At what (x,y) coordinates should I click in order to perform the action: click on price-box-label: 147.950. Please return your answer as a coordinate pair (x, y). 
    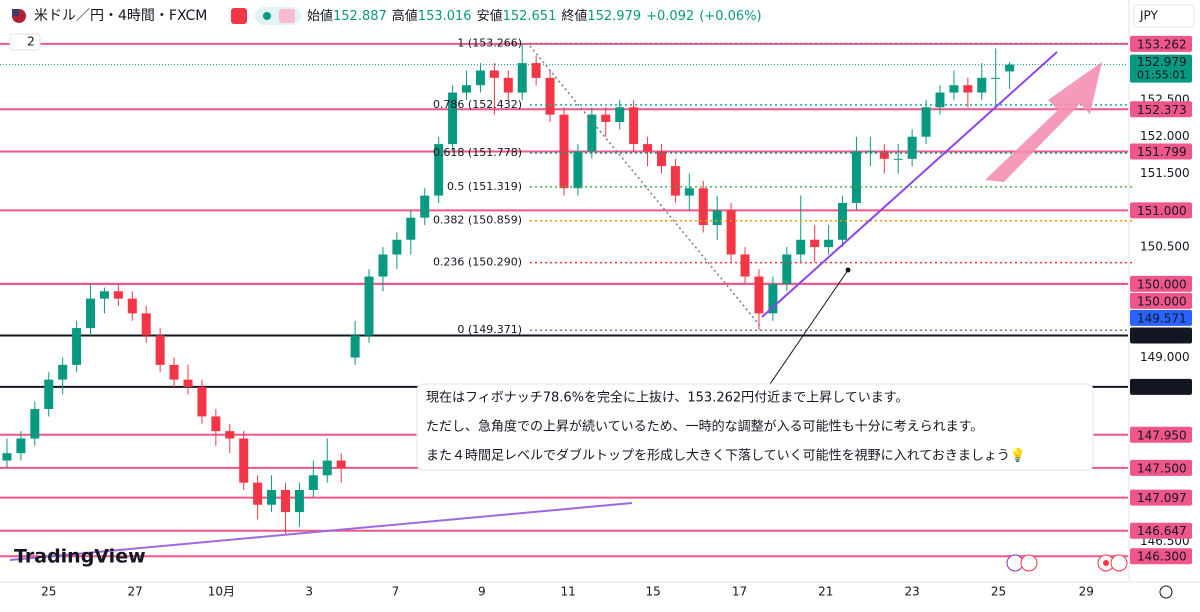
    Looking at the image, I should click on (1162, 435).